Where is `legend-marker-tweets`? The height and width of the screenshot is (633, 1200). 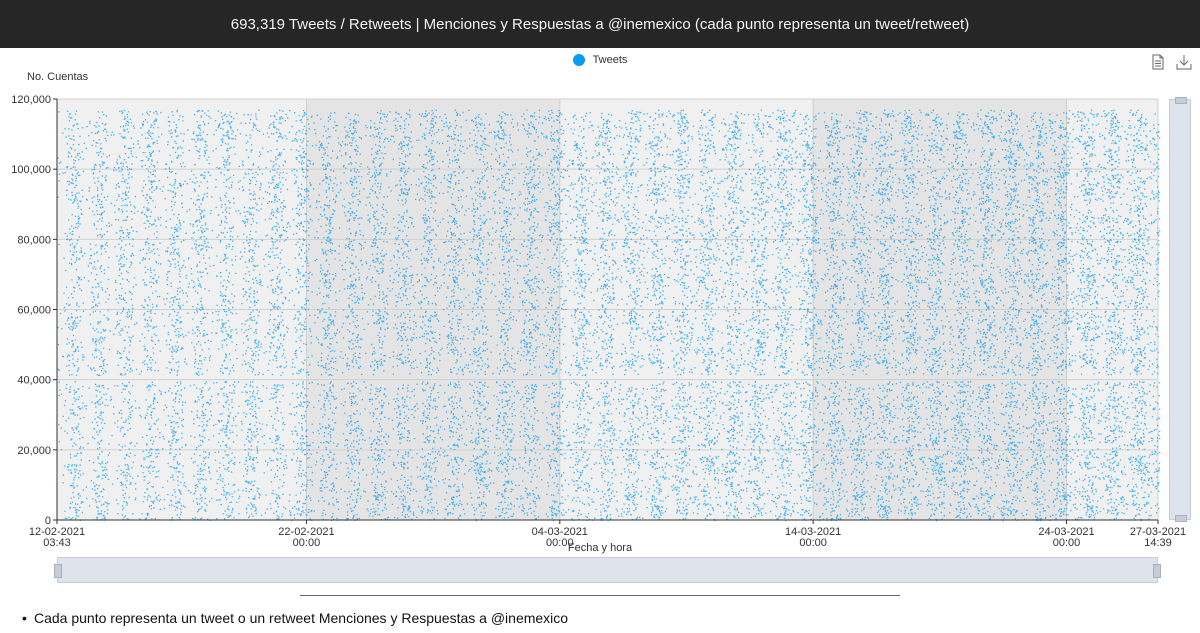
legend-marker-tweets is located at coordinates (578, 60).